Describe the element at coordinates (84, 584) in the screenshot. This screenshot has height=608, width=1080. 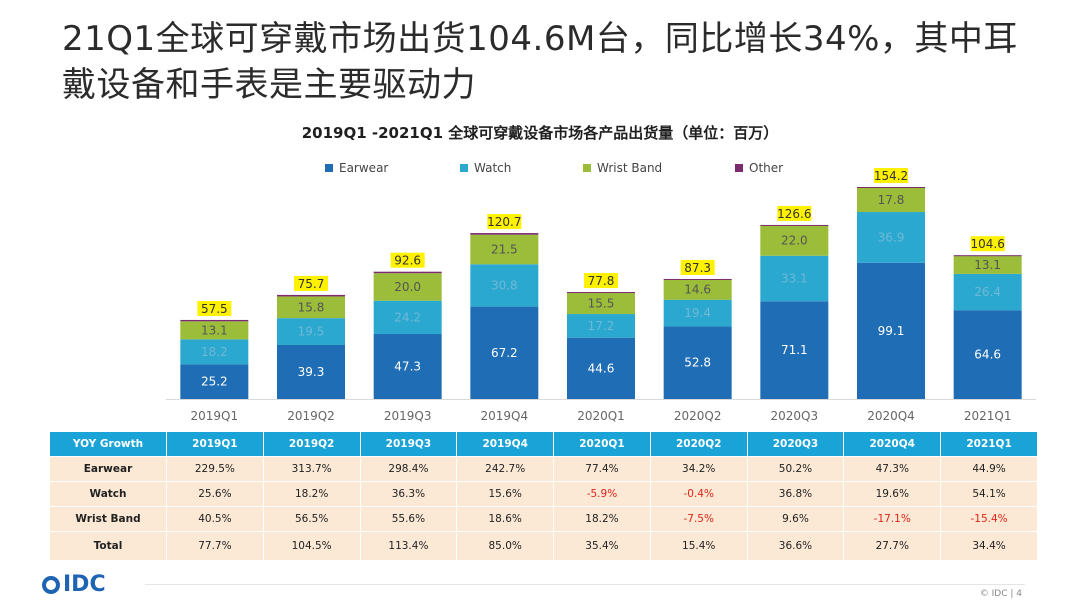
I see `idc-logo-text: IDC` at that location.